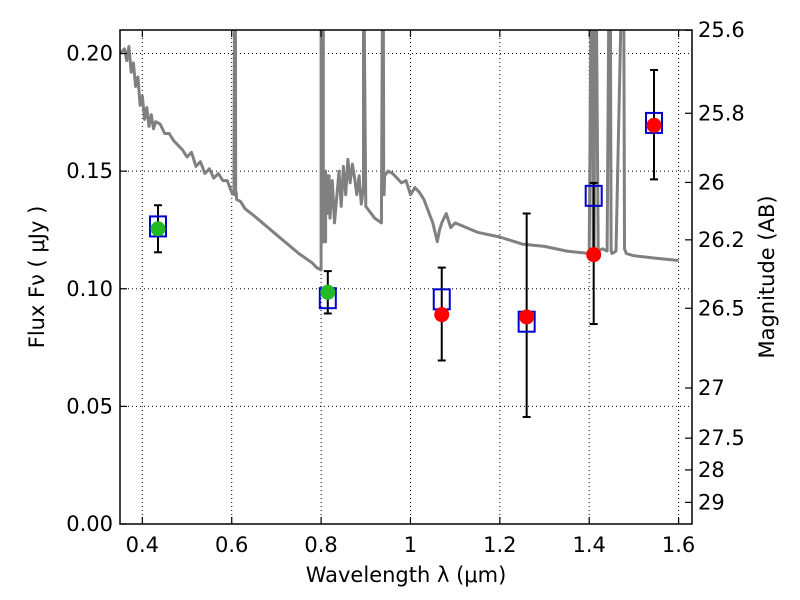 This screenshot has width=800, height=600. I want to click on magnitude-tick-label: 26.5, so click(721, 308).